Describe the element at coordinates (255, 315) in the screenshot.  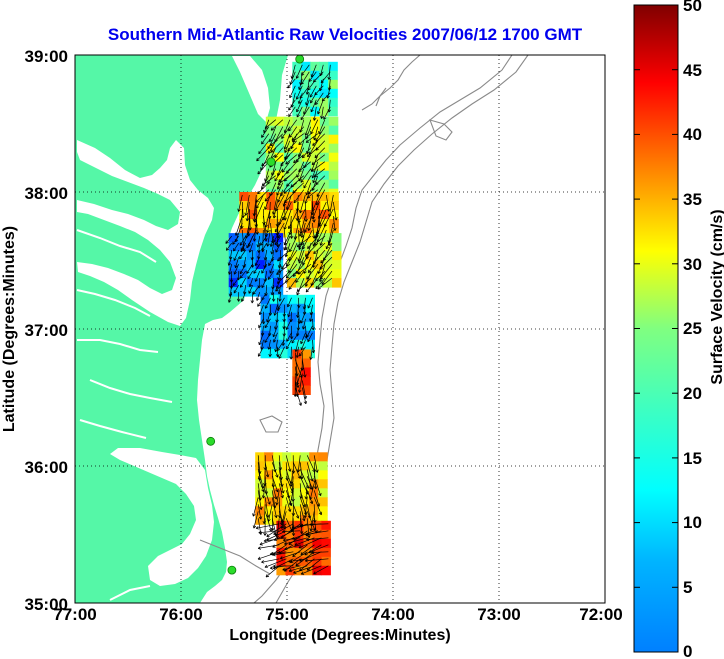
I see `radar-stations` at that location.